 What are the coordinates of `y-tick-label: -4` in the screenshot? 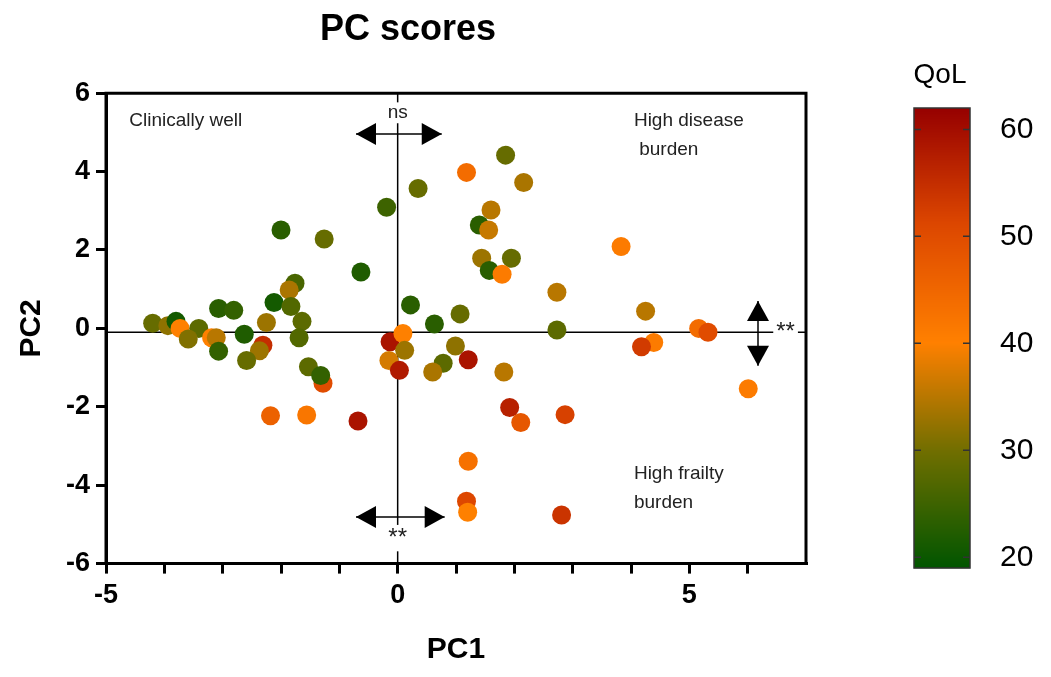 It's located at (78, 483).